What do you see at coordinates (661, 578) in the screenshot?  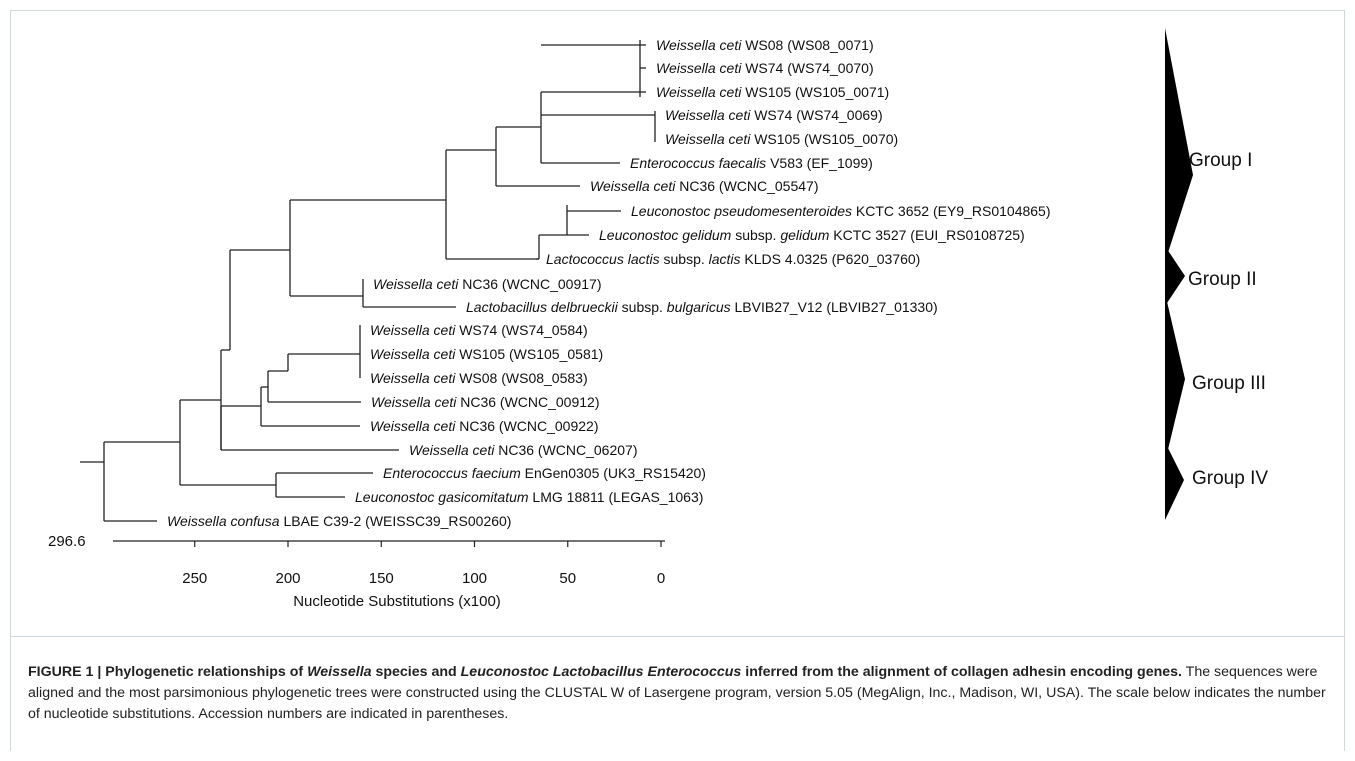 I see `scale-tick-label: 0` at bounding box center [661, 578].